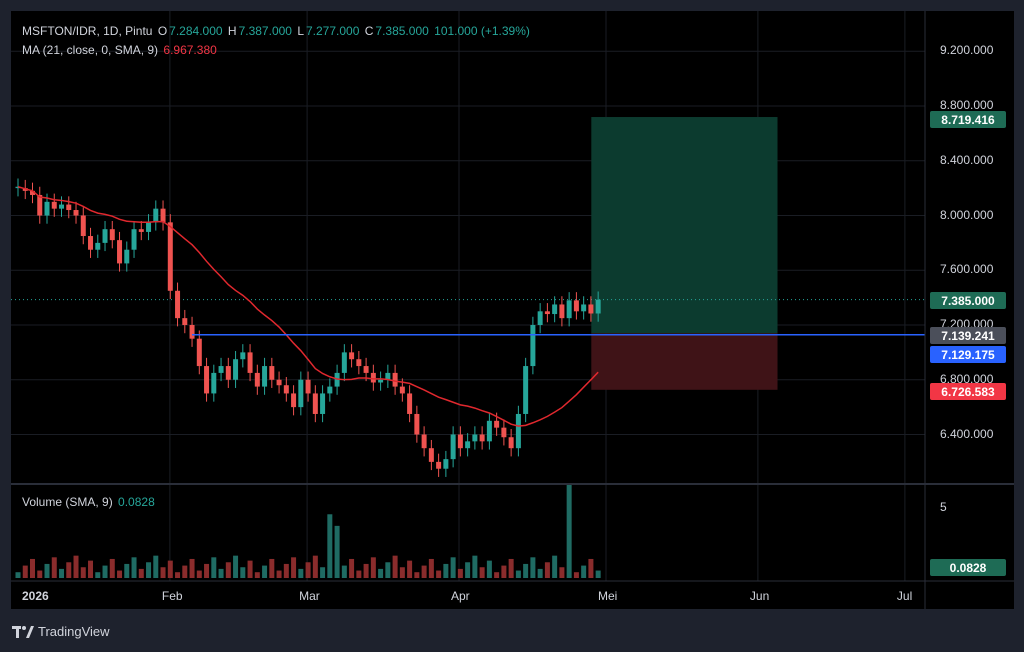 The height and width of the screenshot is (652, 1024). What do you see at coordinates (967, 159) in the screenshot?
I see `price-tick: 8.400.000` at bounding box center [967, 159].